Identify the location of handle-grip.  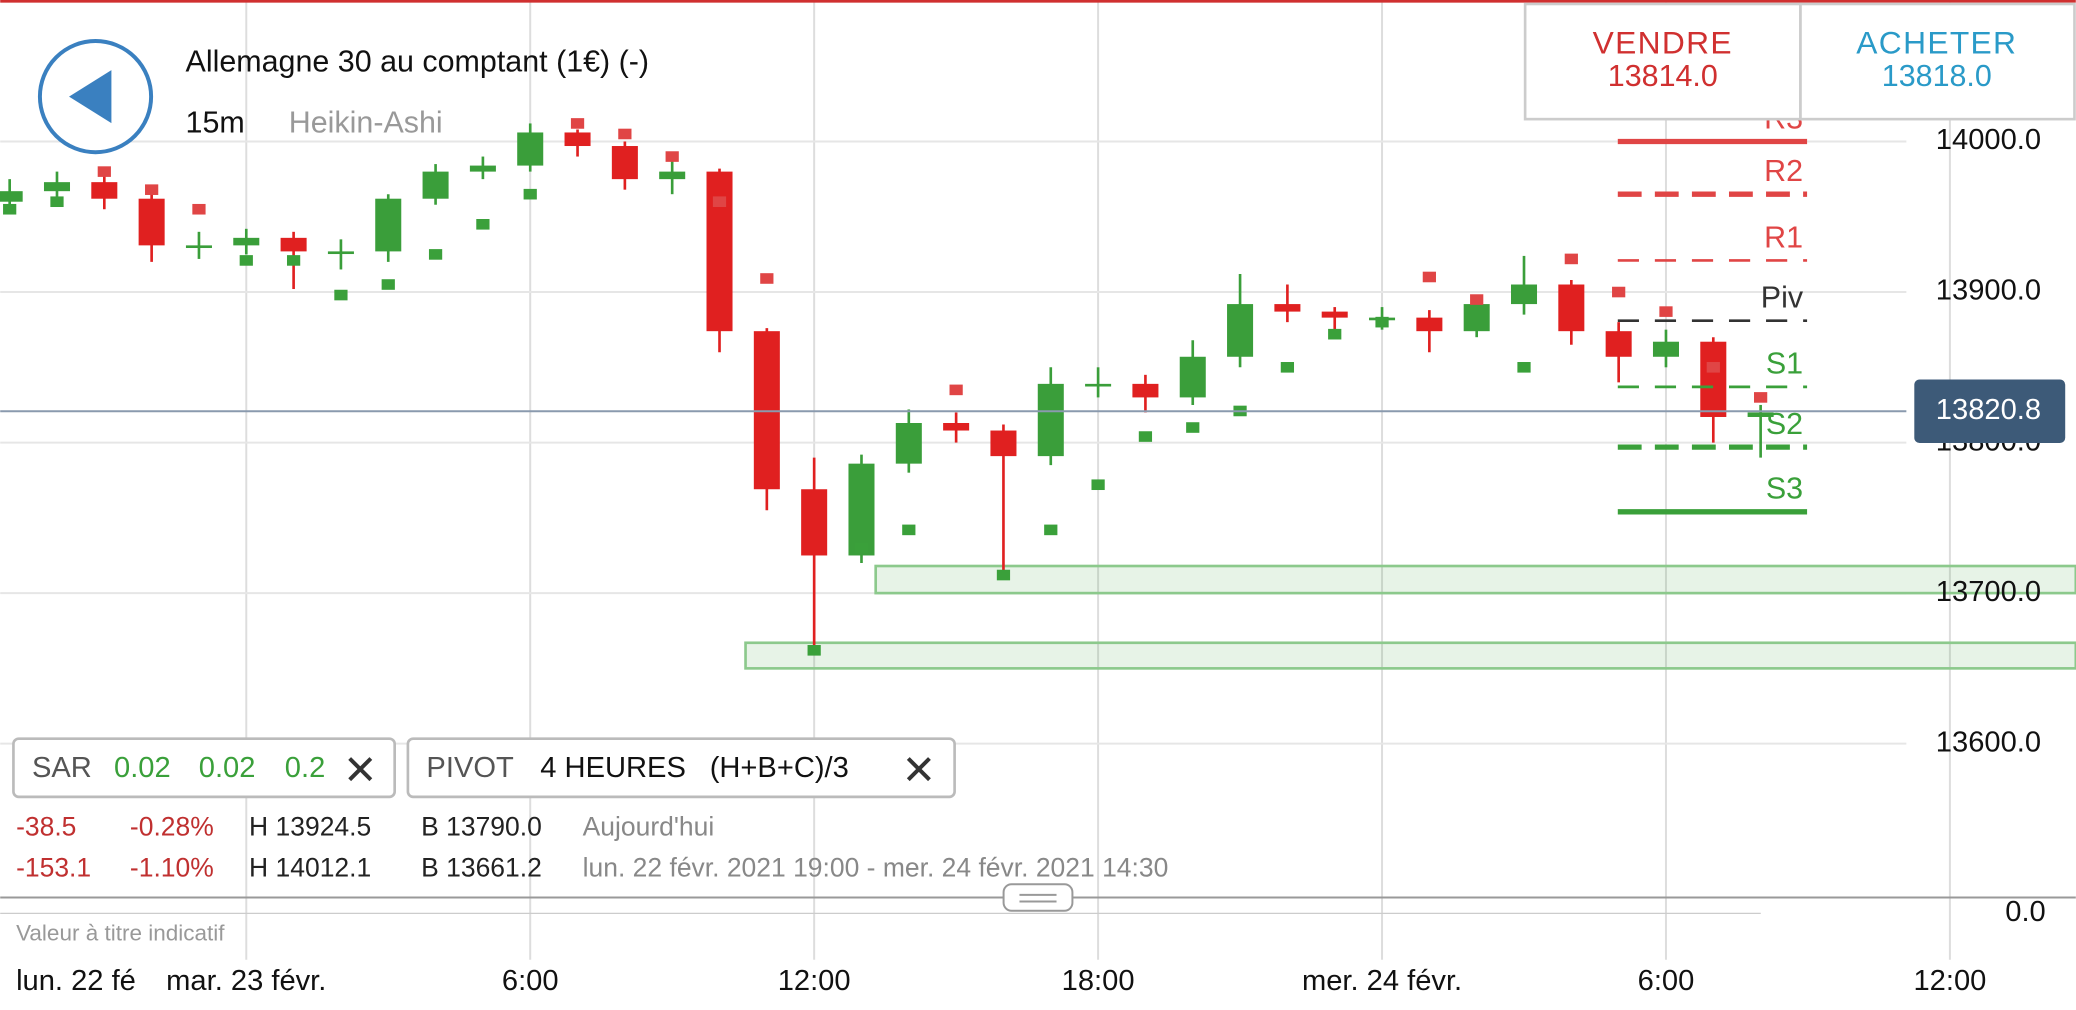
(1038, 898).